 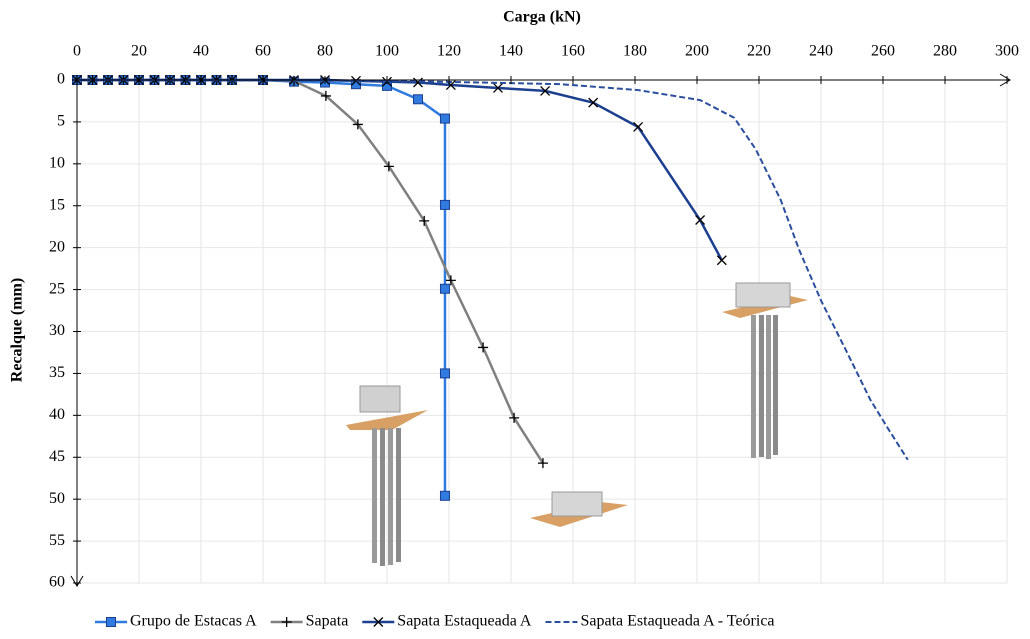 What do you see at coordinates (883, 51) in the screenshot?
I see `x-tick-label: 260` at bounding box center [883, 51].